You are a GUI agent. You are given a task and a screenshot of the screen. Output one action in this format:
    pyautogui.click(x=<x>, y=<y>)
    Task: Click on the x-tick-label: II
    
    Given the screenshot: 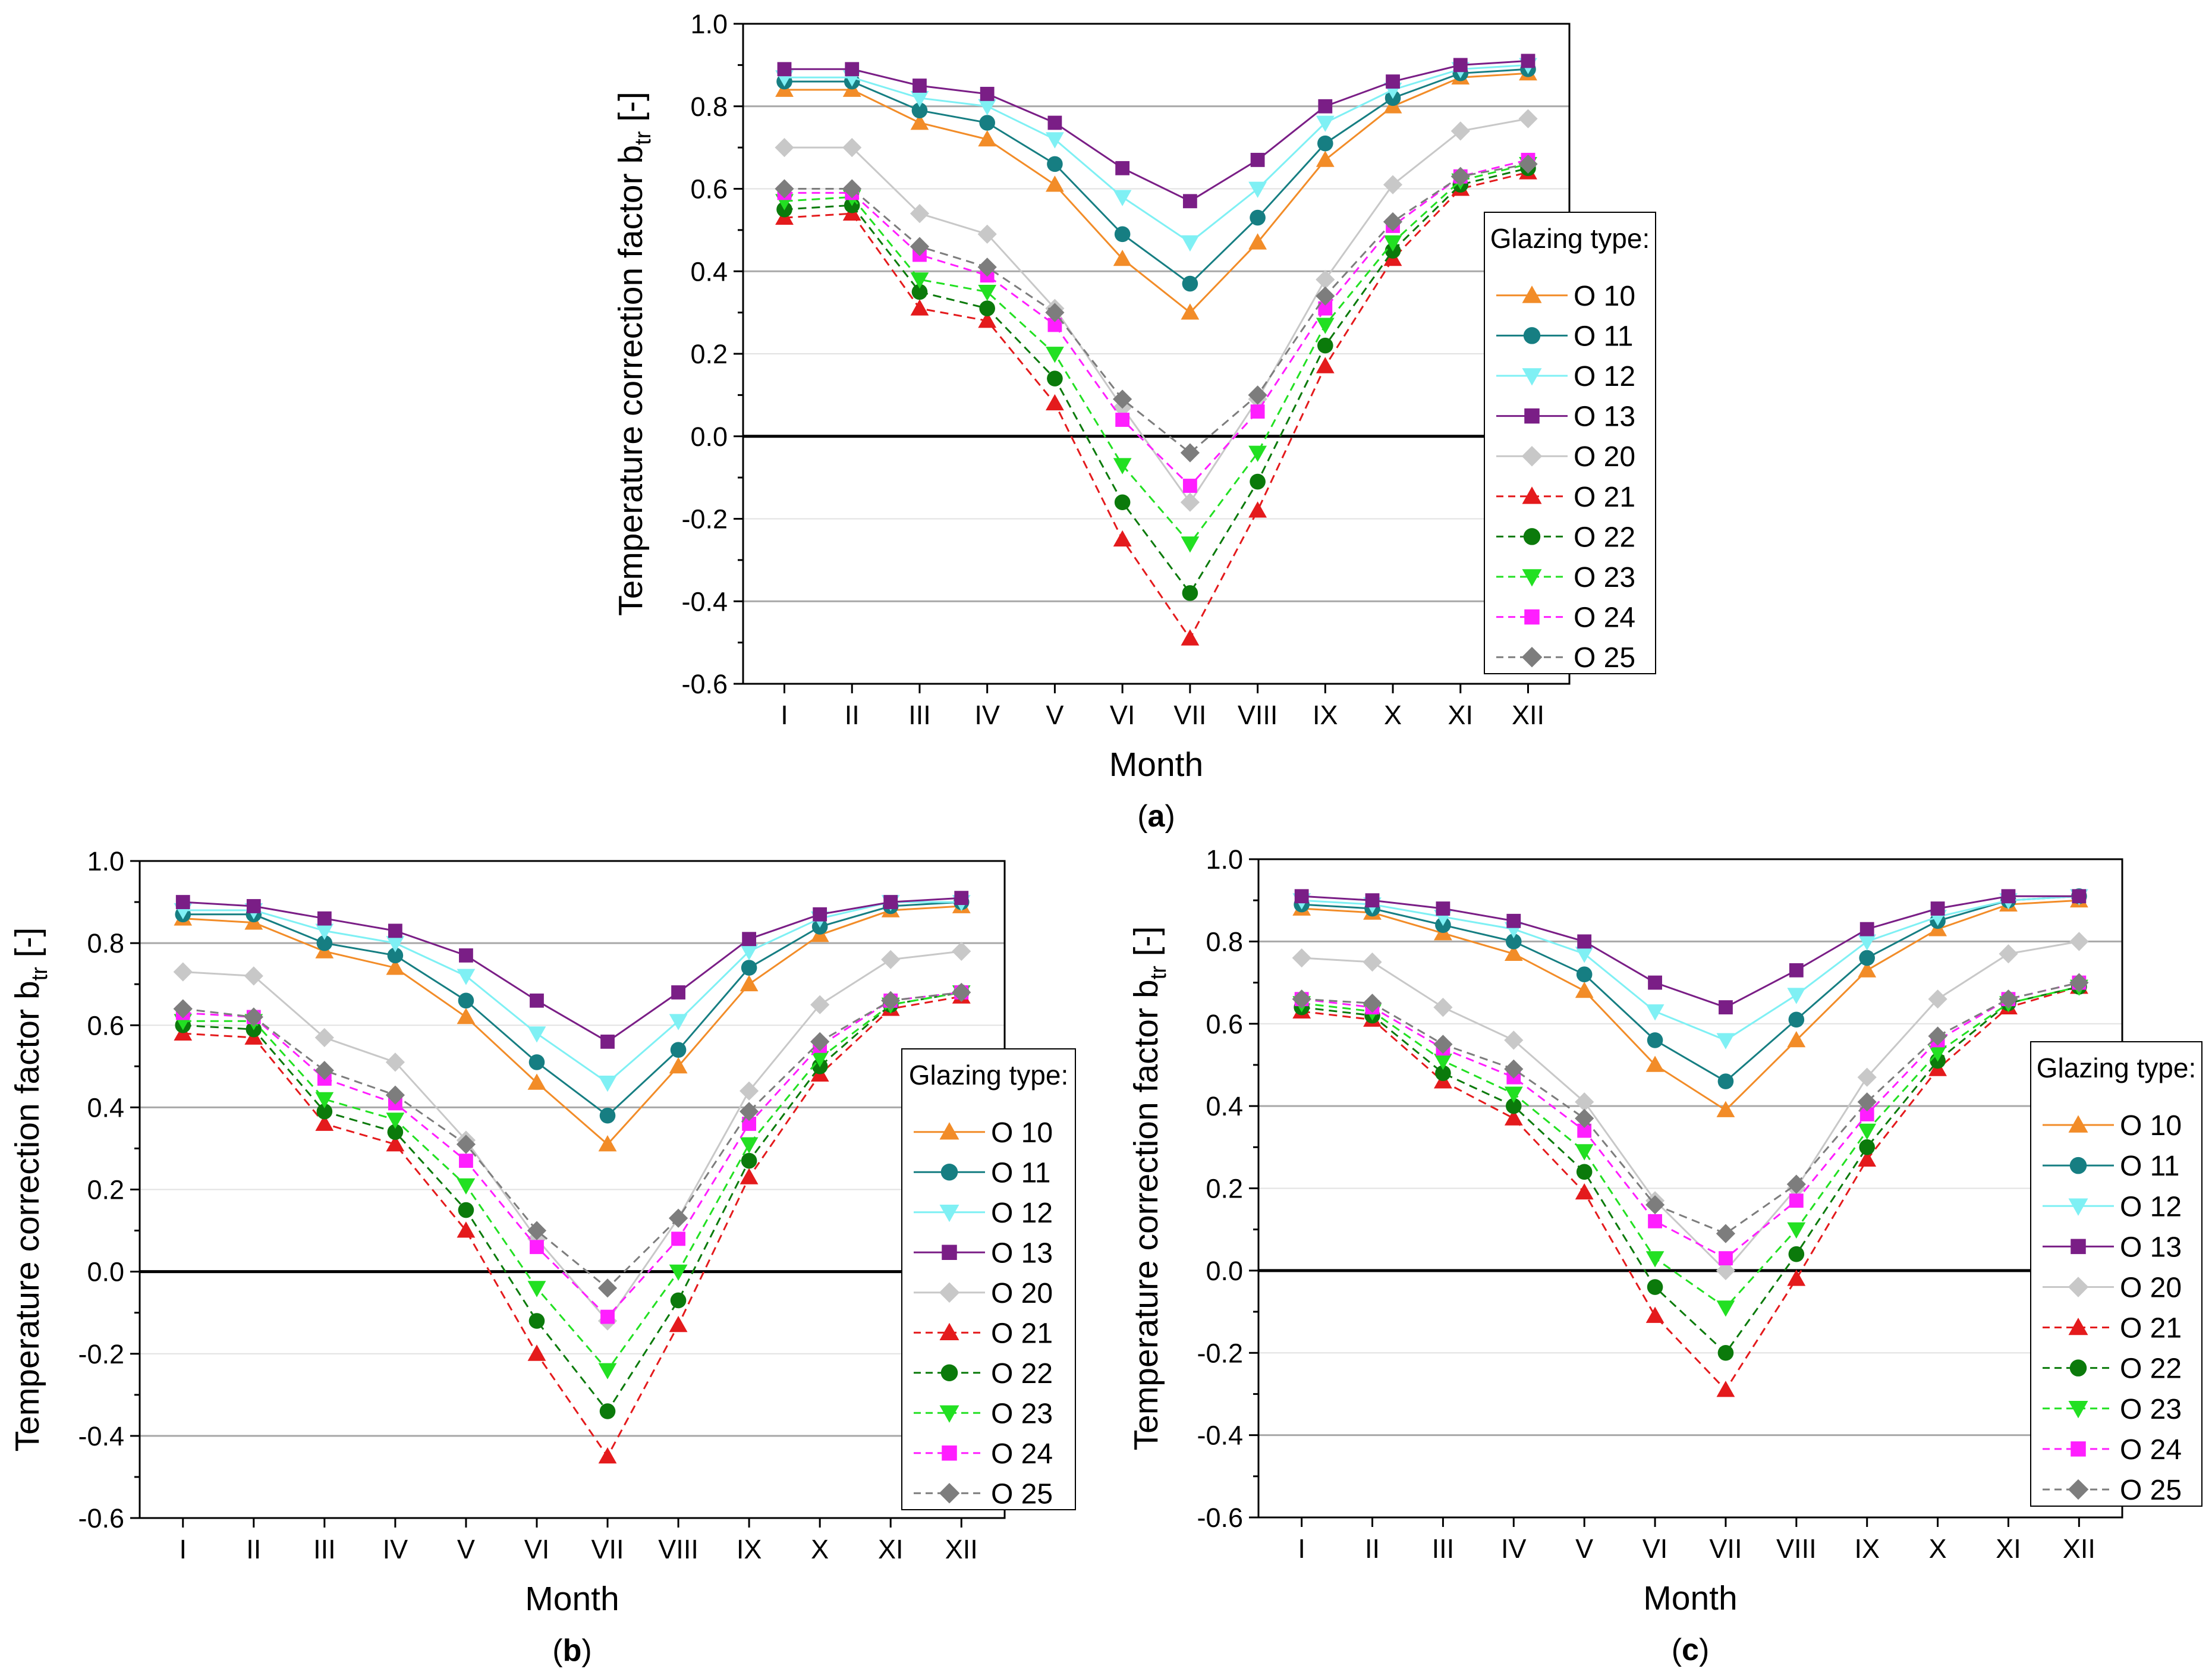 What is the action you would take?
    pyautogui.click(x=253, y=1549)
    